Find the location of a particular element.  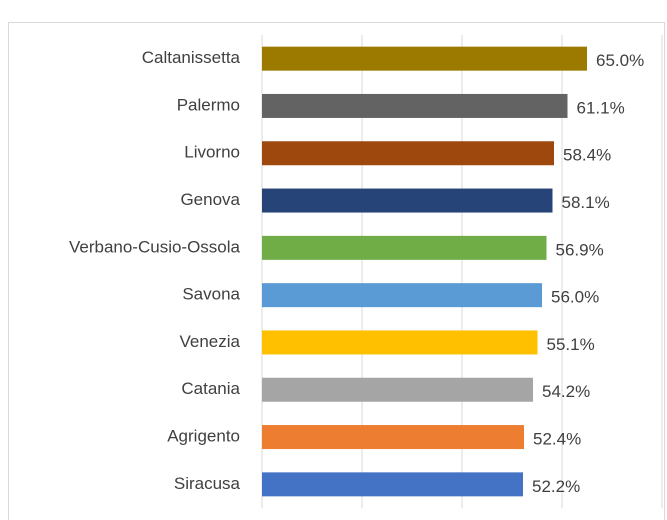

y-tick-label: Savona is located at coordinates (211, 294).